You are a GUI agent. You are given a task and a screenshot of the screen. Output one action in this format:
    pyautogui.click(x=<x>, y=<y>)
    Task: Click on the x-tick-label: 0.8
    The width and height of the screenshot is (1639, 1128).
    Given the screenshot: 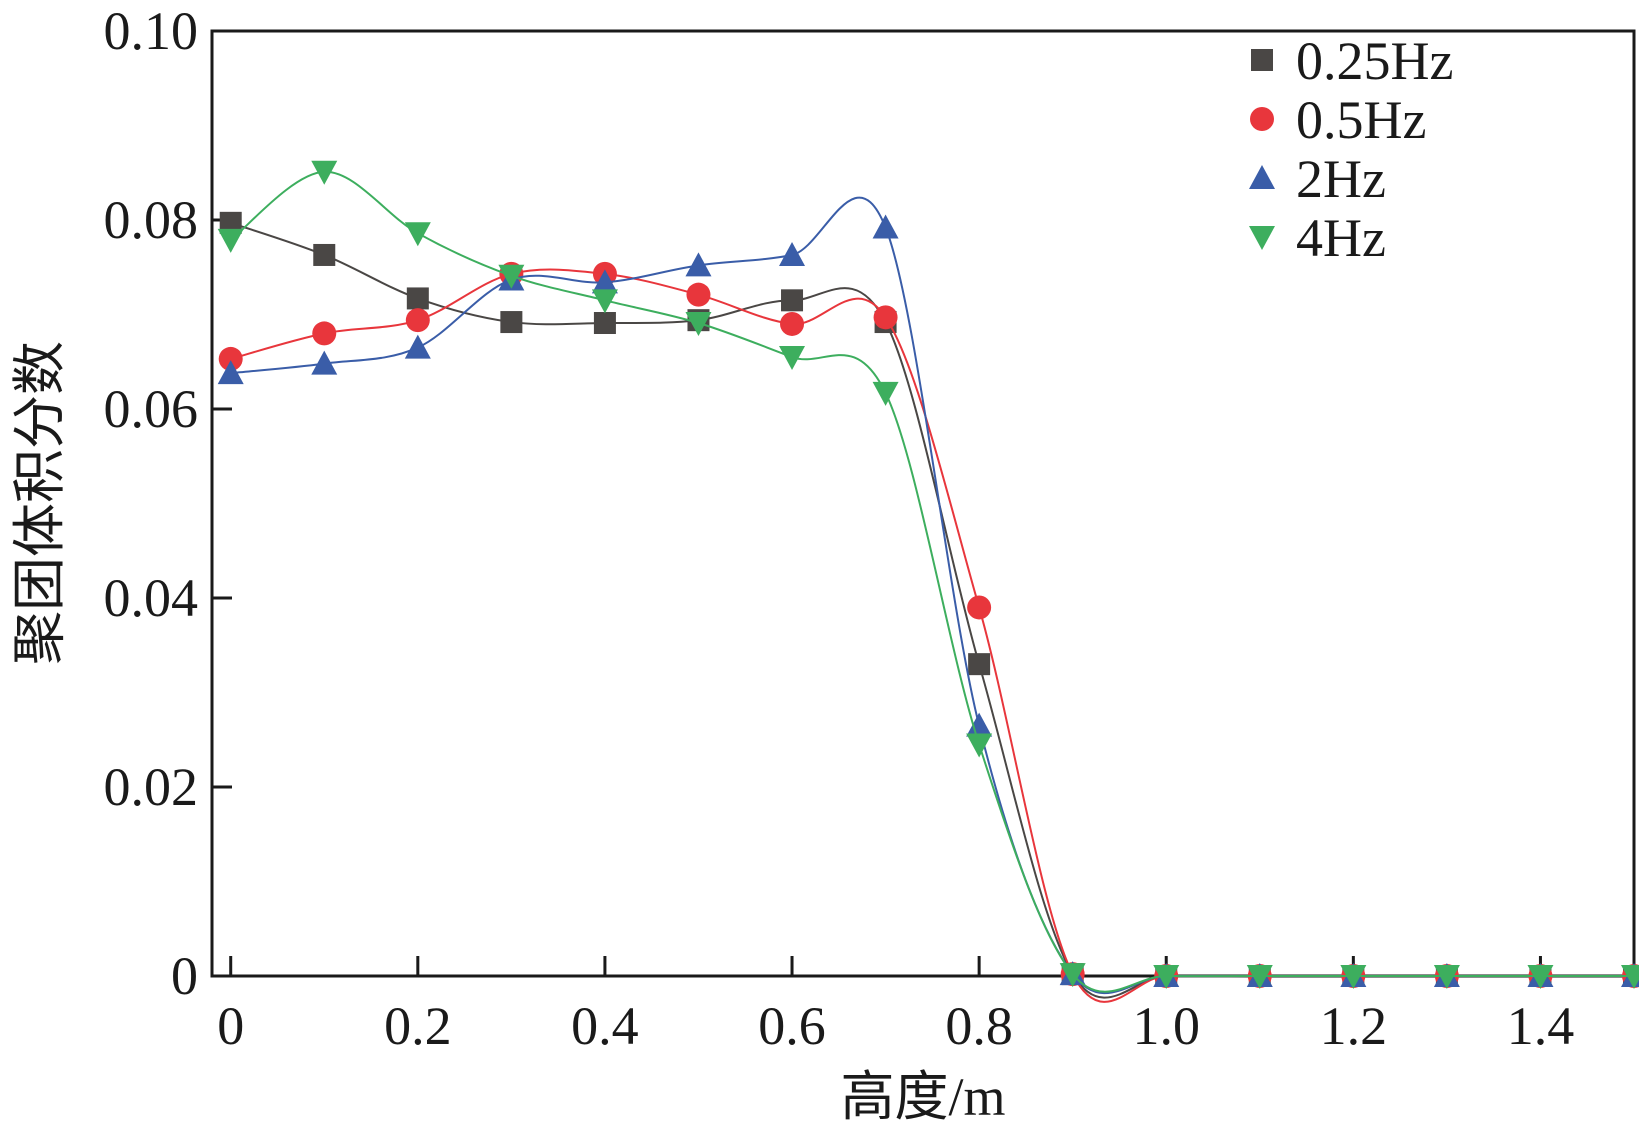 What is the action you would take?
    pyautogui.click(x=979, y=1026)
    